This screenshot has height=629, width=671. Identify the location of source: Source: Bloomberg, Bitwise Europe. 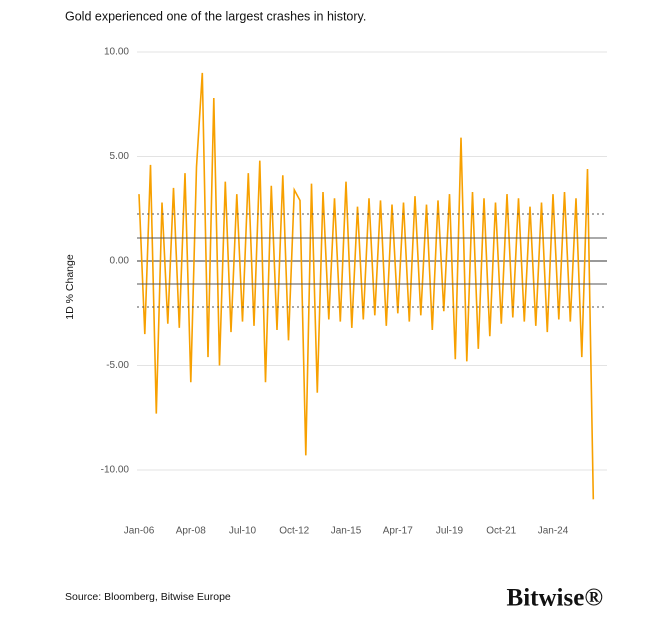
(148, 597).